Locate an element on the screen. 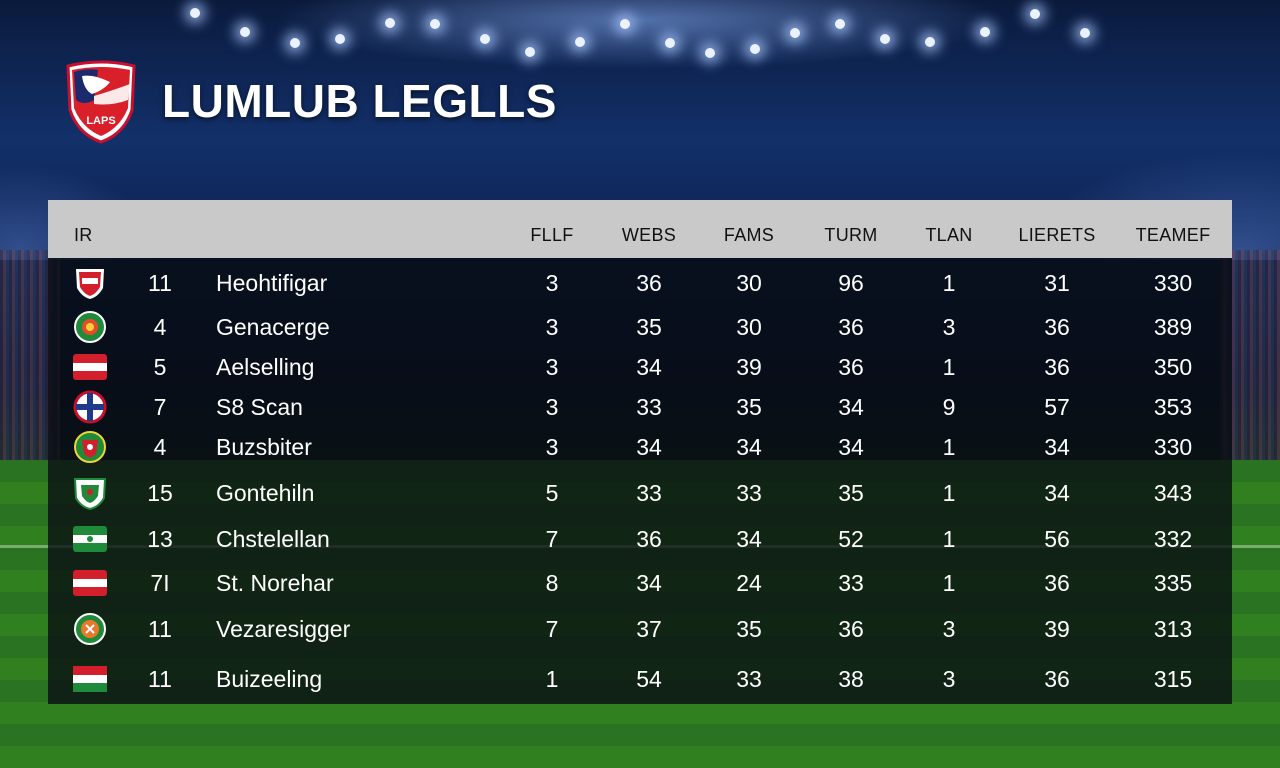  table-row: 11 Buizeeling 1 54 33 38 3 36 315 is located at coordinates (640, 679).